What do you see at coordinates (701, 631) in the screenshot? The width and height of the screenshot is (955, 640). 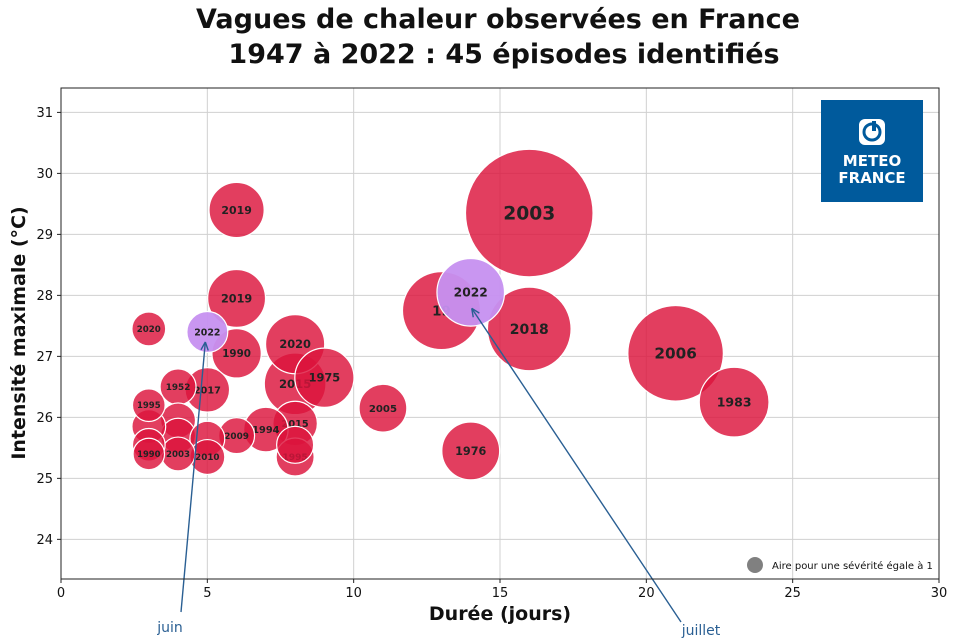 I see `annotation-juillet: juillet` at bounding box center [701, 631].